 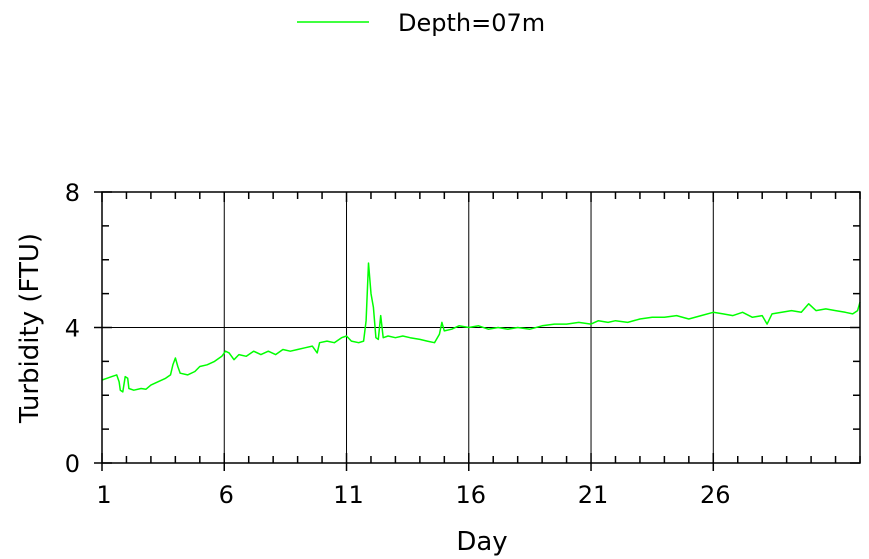 I want to click on x-axis-label: Day, so click(x=481, y=542).